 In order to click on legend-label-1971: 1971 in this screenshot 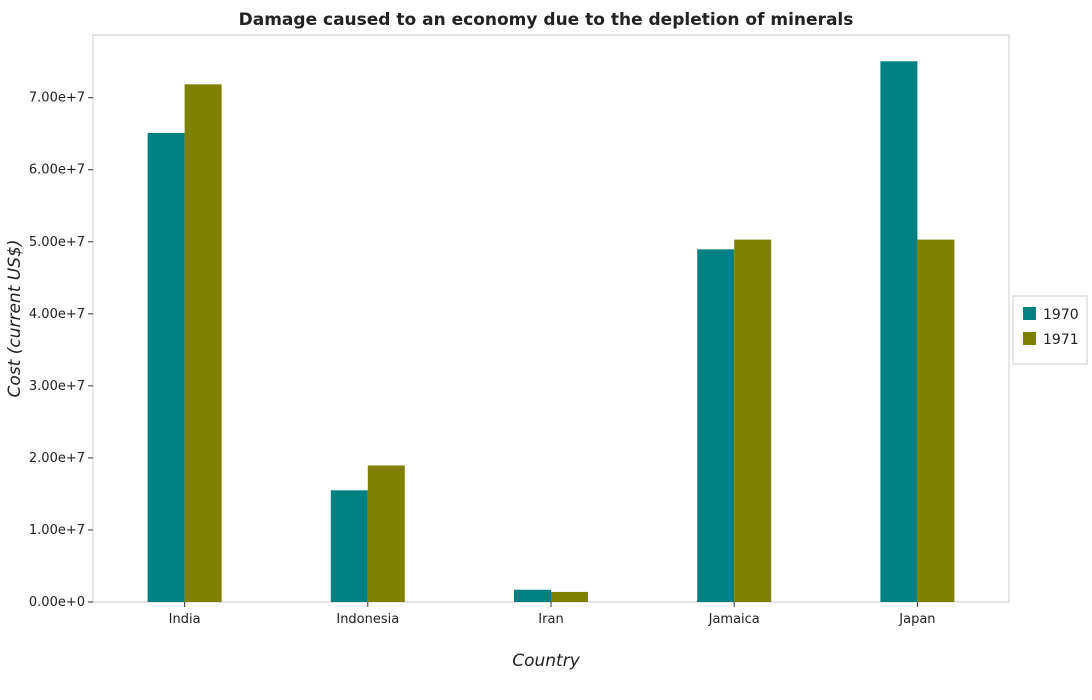, I will do `click(1061, 340)`.